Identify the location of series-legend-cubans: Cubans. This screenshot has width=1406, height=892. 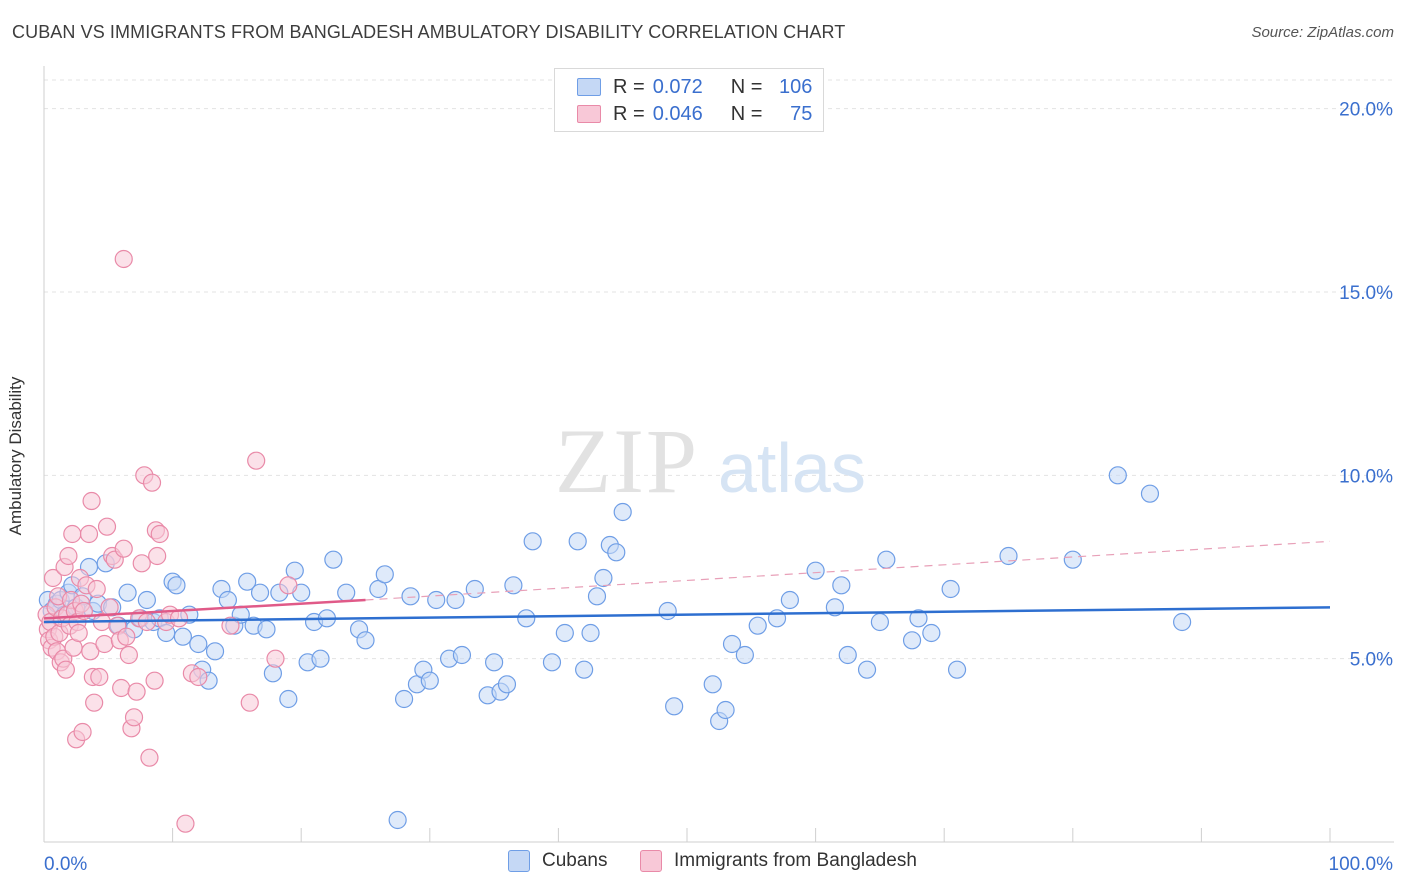
(558, 861).